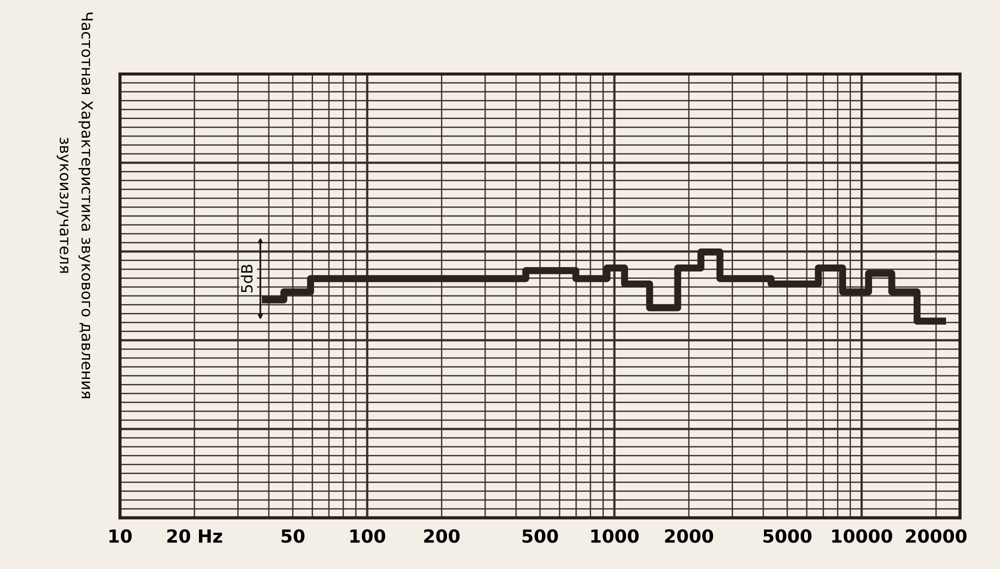  Describe the element at coordinates (615, 536) in the screenshot. I see `x-tick-label: 1000` at that location.